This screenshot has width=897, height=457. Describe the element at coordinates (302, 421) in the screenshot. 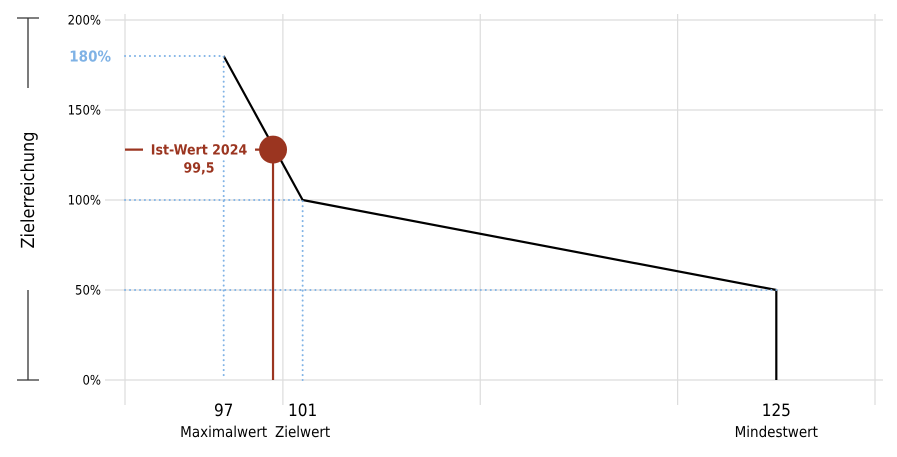

I see `x-tick-label: 101 Zielwert` at that location.